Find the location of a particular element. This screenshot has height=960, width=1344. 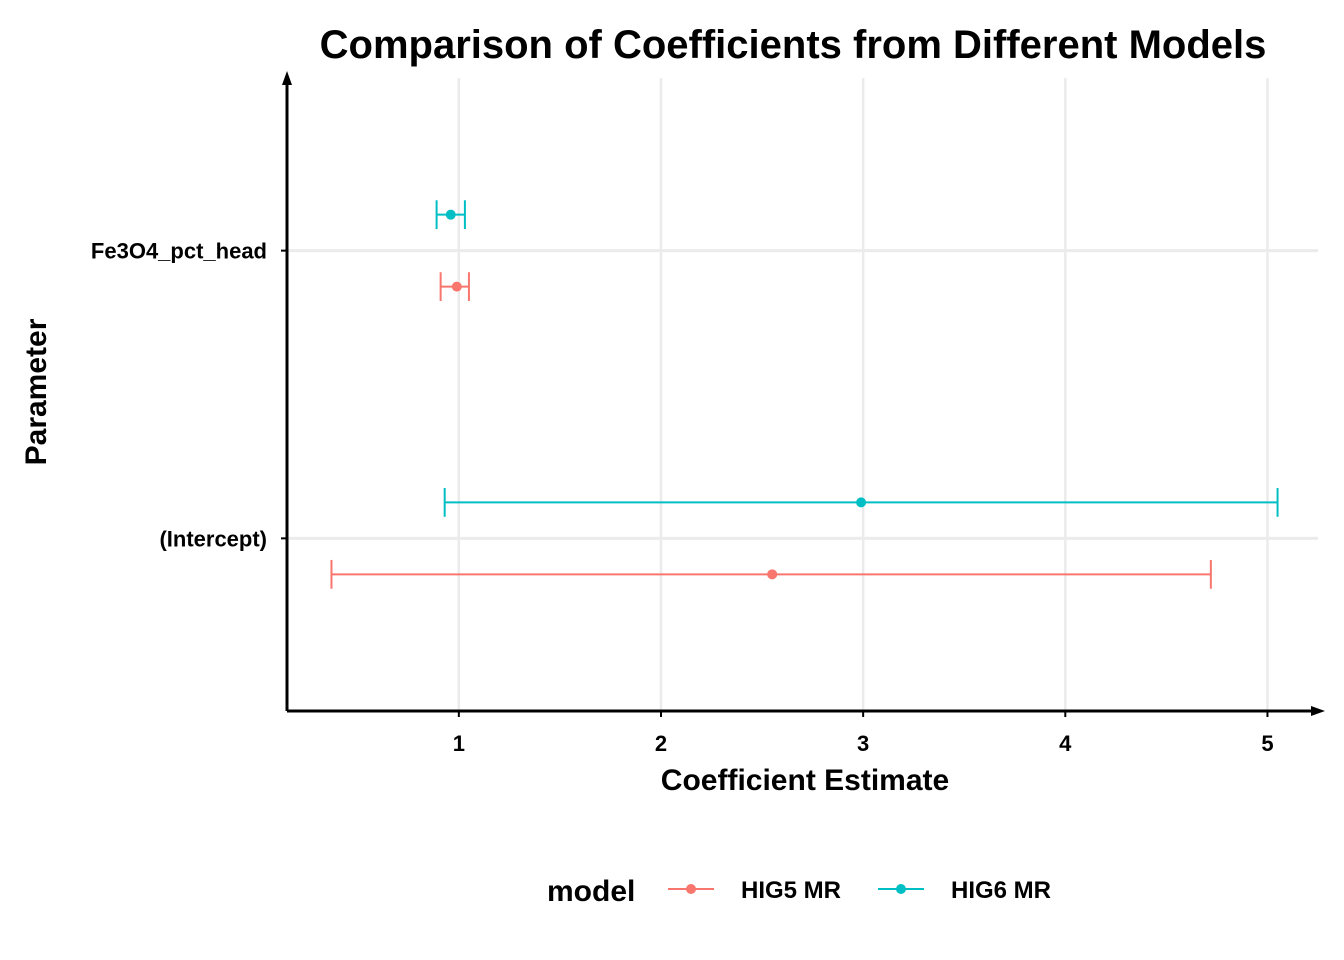

y-axis-title: Parameter is located at coordinates (36, 391).